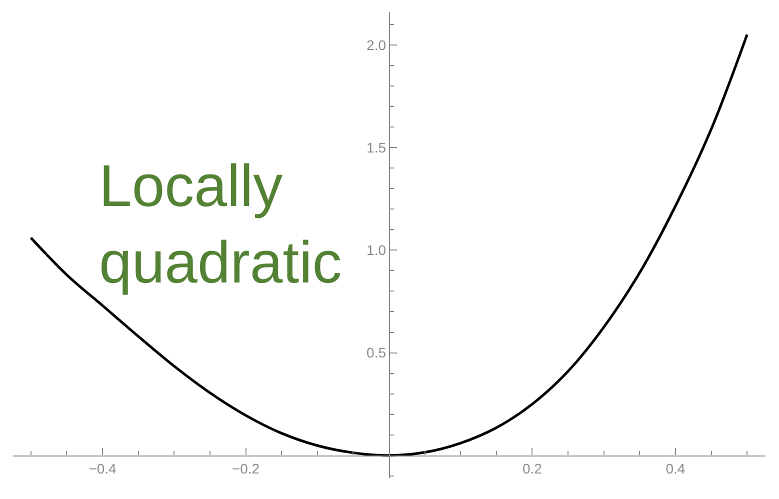 This screenshot has width=779, height=499. I want to click on y-tick-label: 0.5, so click(376, 352).